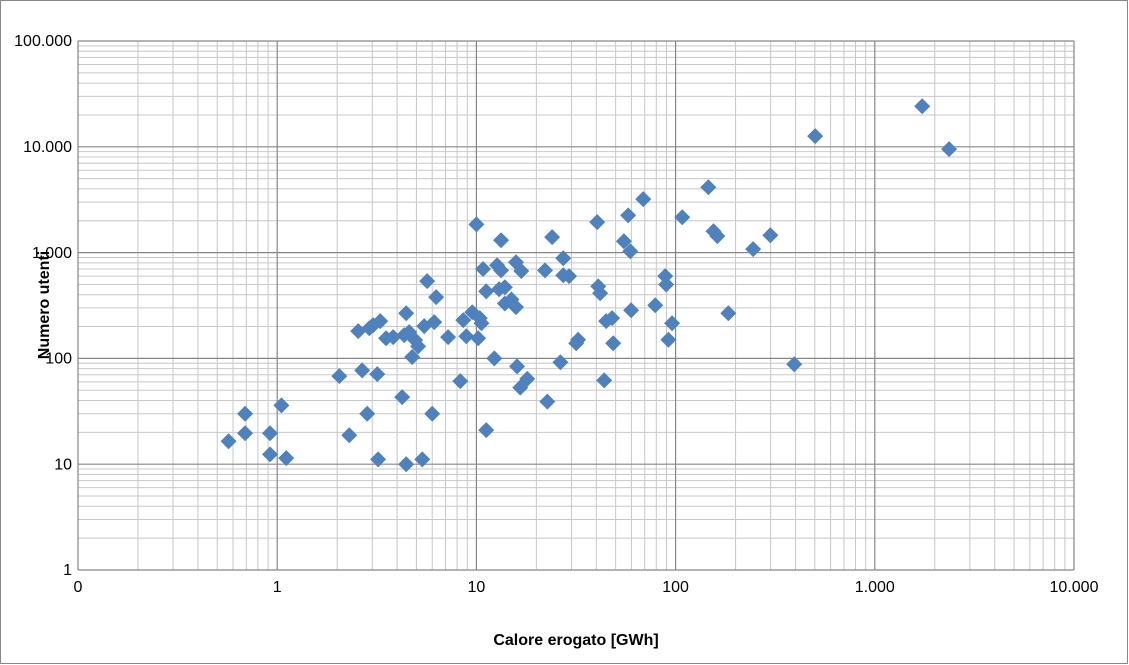  What do you see at coordinates (58, 359) in the screenshot?
I see `y-tick-label: 100` at bounding box center [58, 359].